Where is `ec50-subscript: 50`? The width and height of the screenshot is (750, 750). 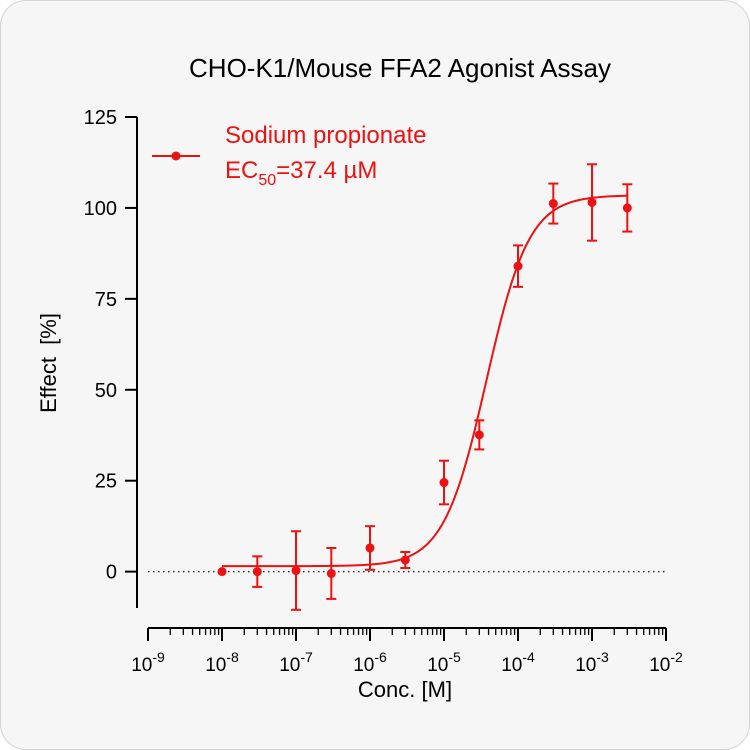
ec50-subscript: 50 is located at coordinates (267, 180).